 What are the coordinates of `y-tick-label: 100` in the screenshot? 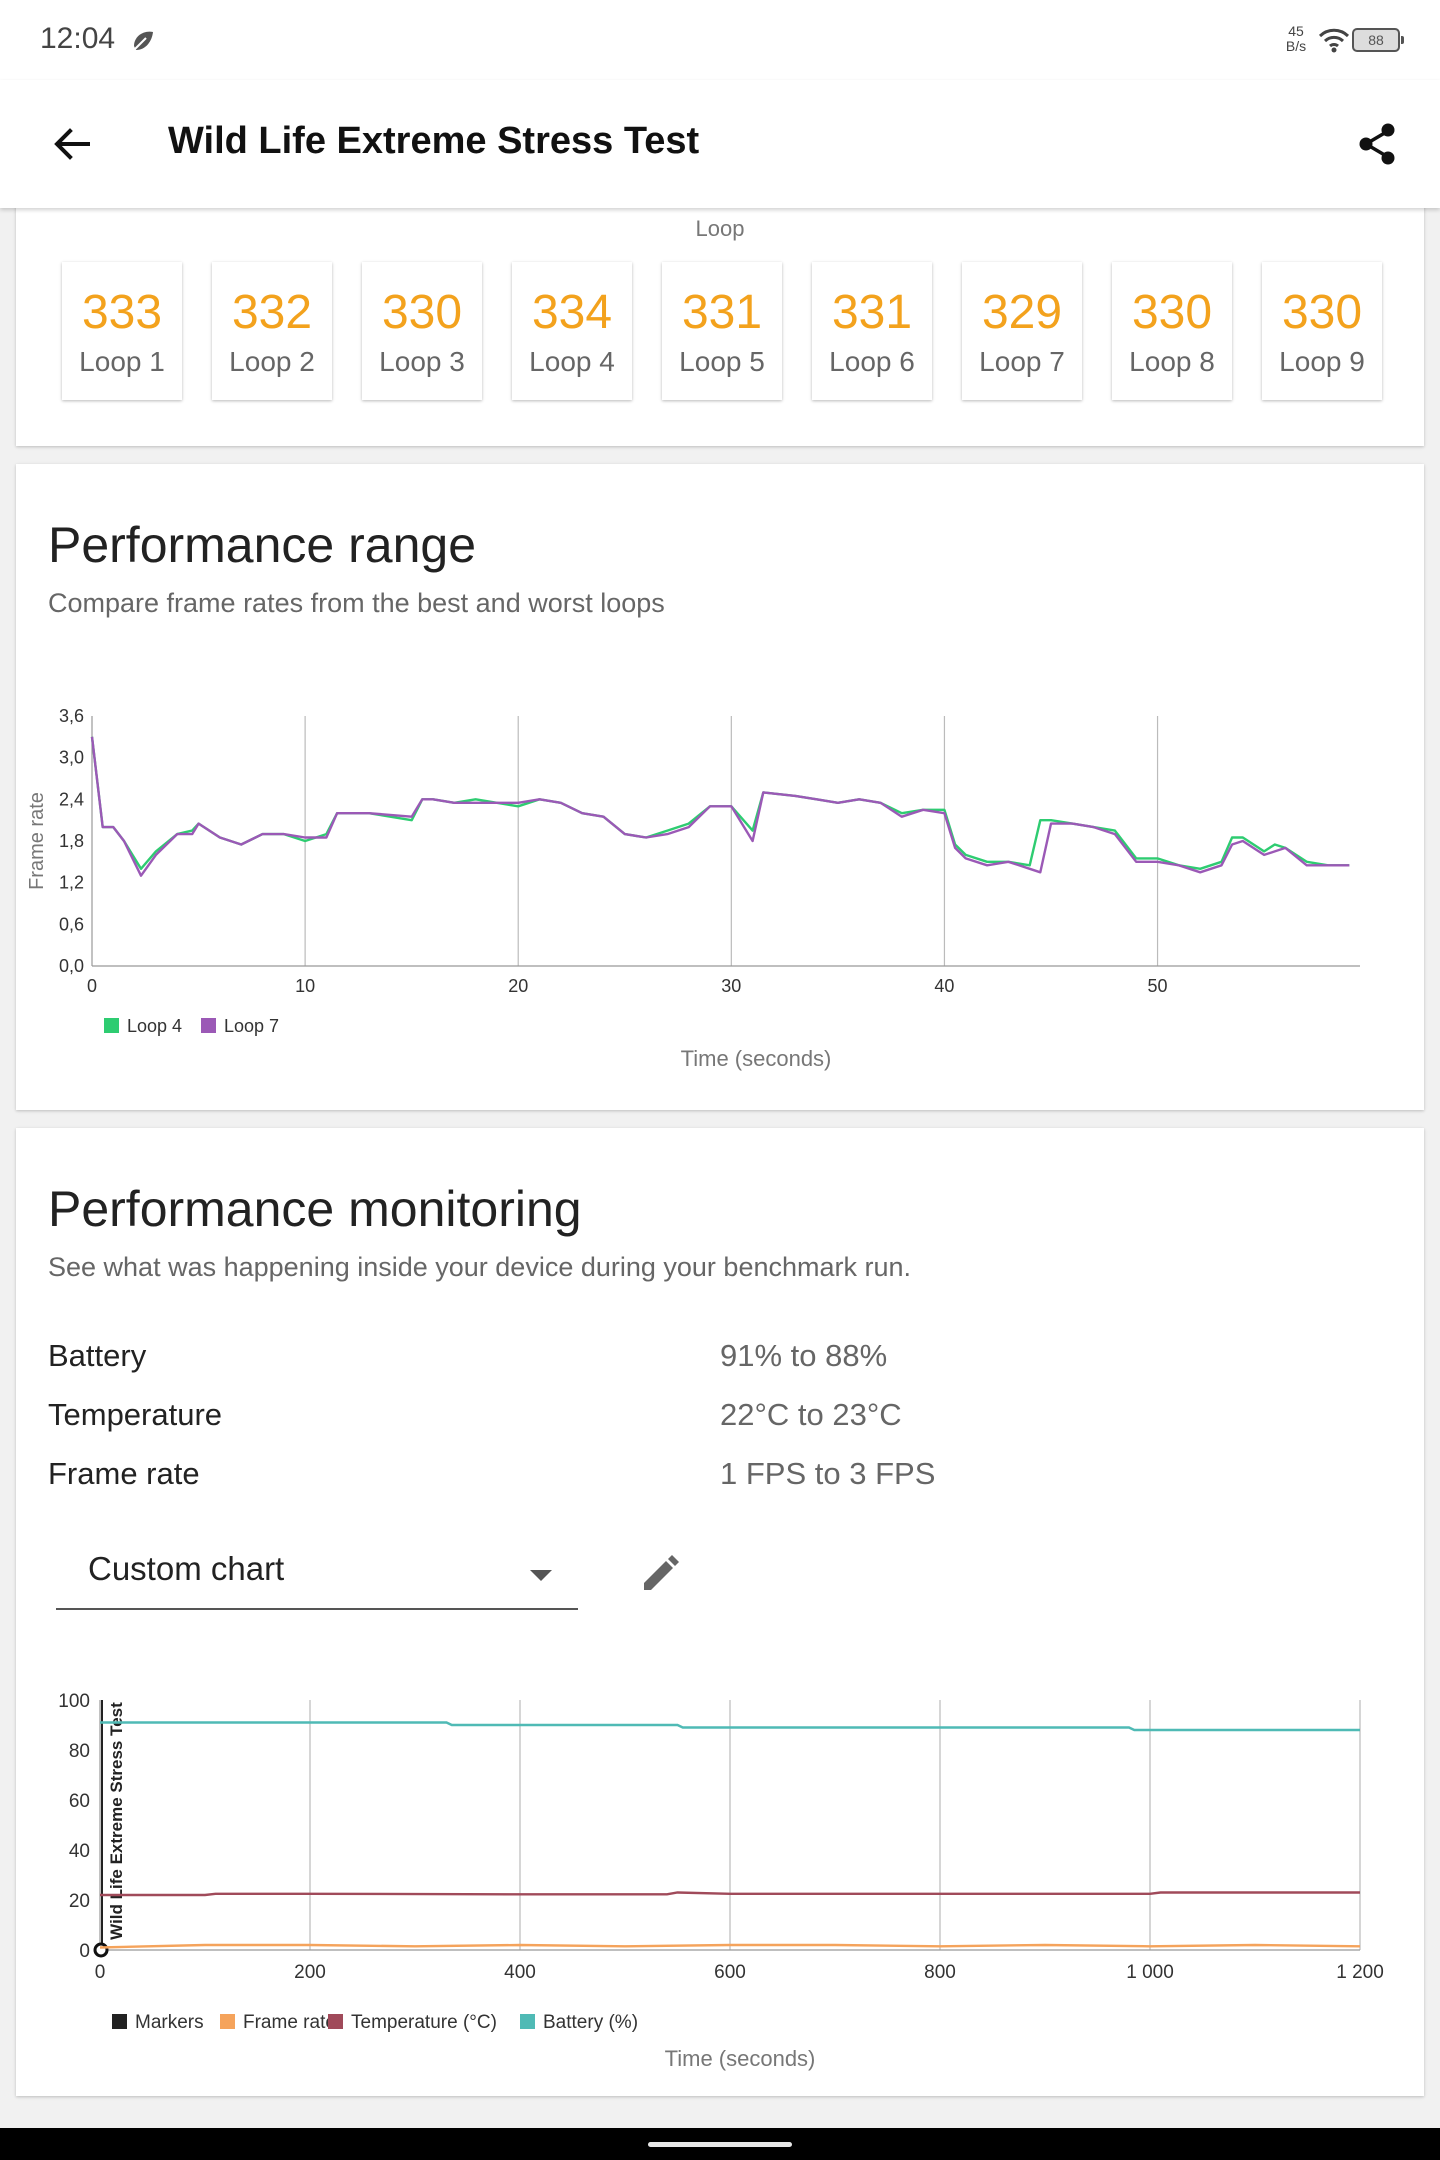 It's located at (74, 1701).